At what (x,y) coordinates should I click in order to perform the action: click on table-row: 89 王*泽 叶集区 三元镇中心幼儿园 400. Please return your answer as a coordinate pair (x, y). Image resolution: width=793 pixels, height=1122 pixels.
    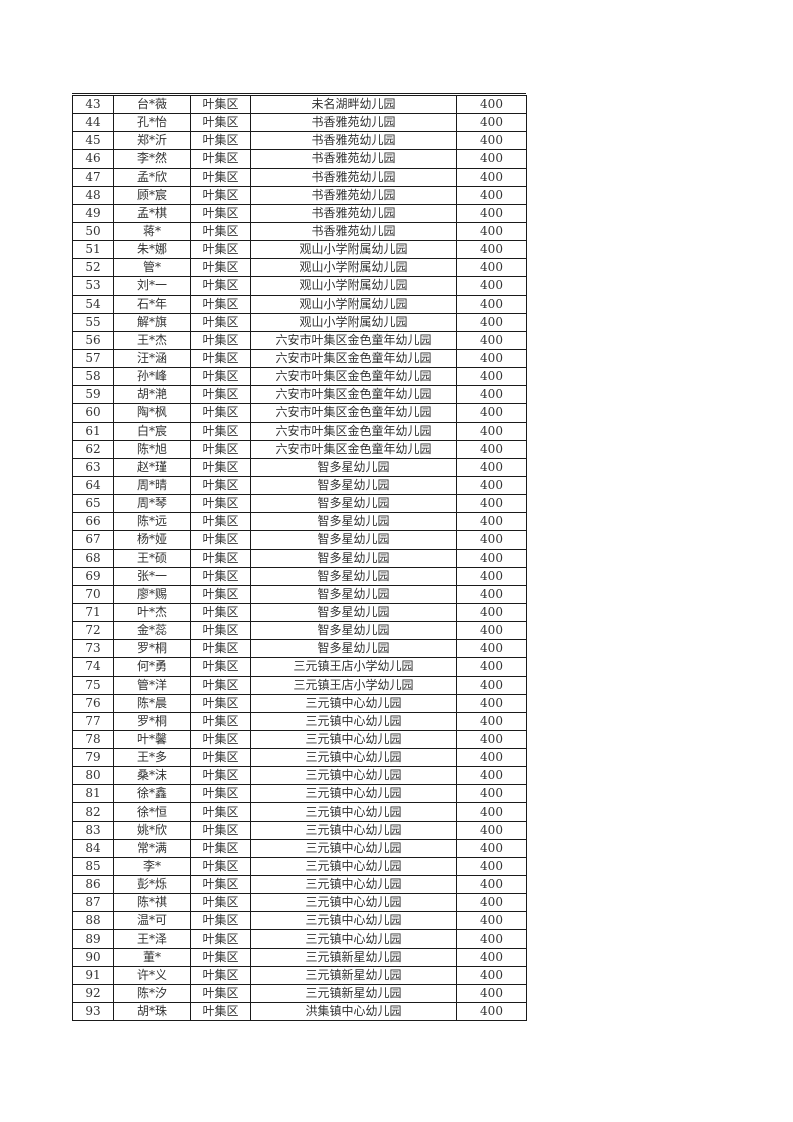
    Looking at the image, I should click on (299, 939).